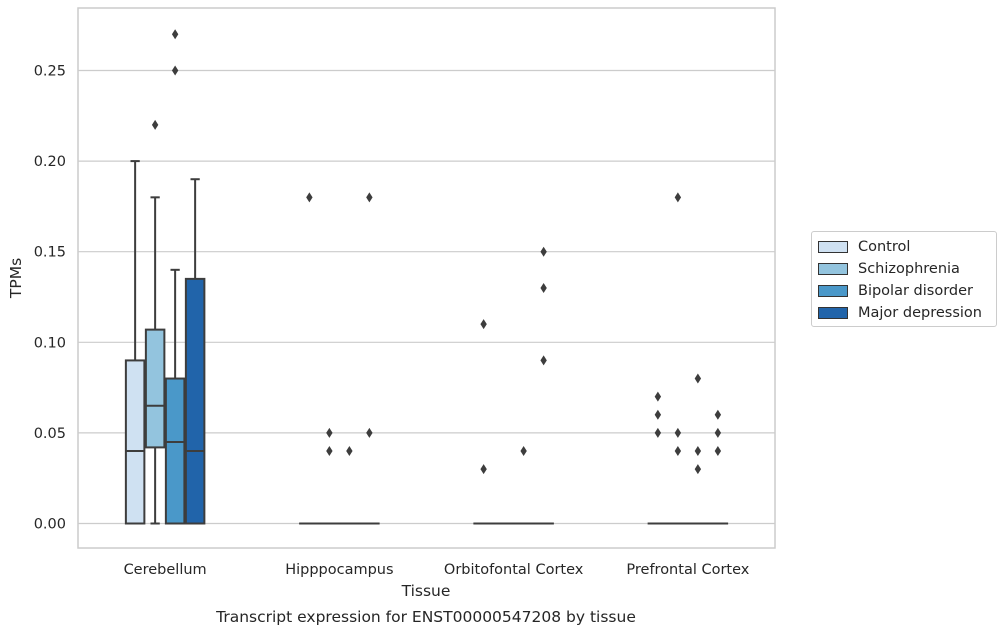 Image resolution: width=1007 pixels, height=634 pixels. I want to click on y-tick-label: 0.15, so click(50, 253).